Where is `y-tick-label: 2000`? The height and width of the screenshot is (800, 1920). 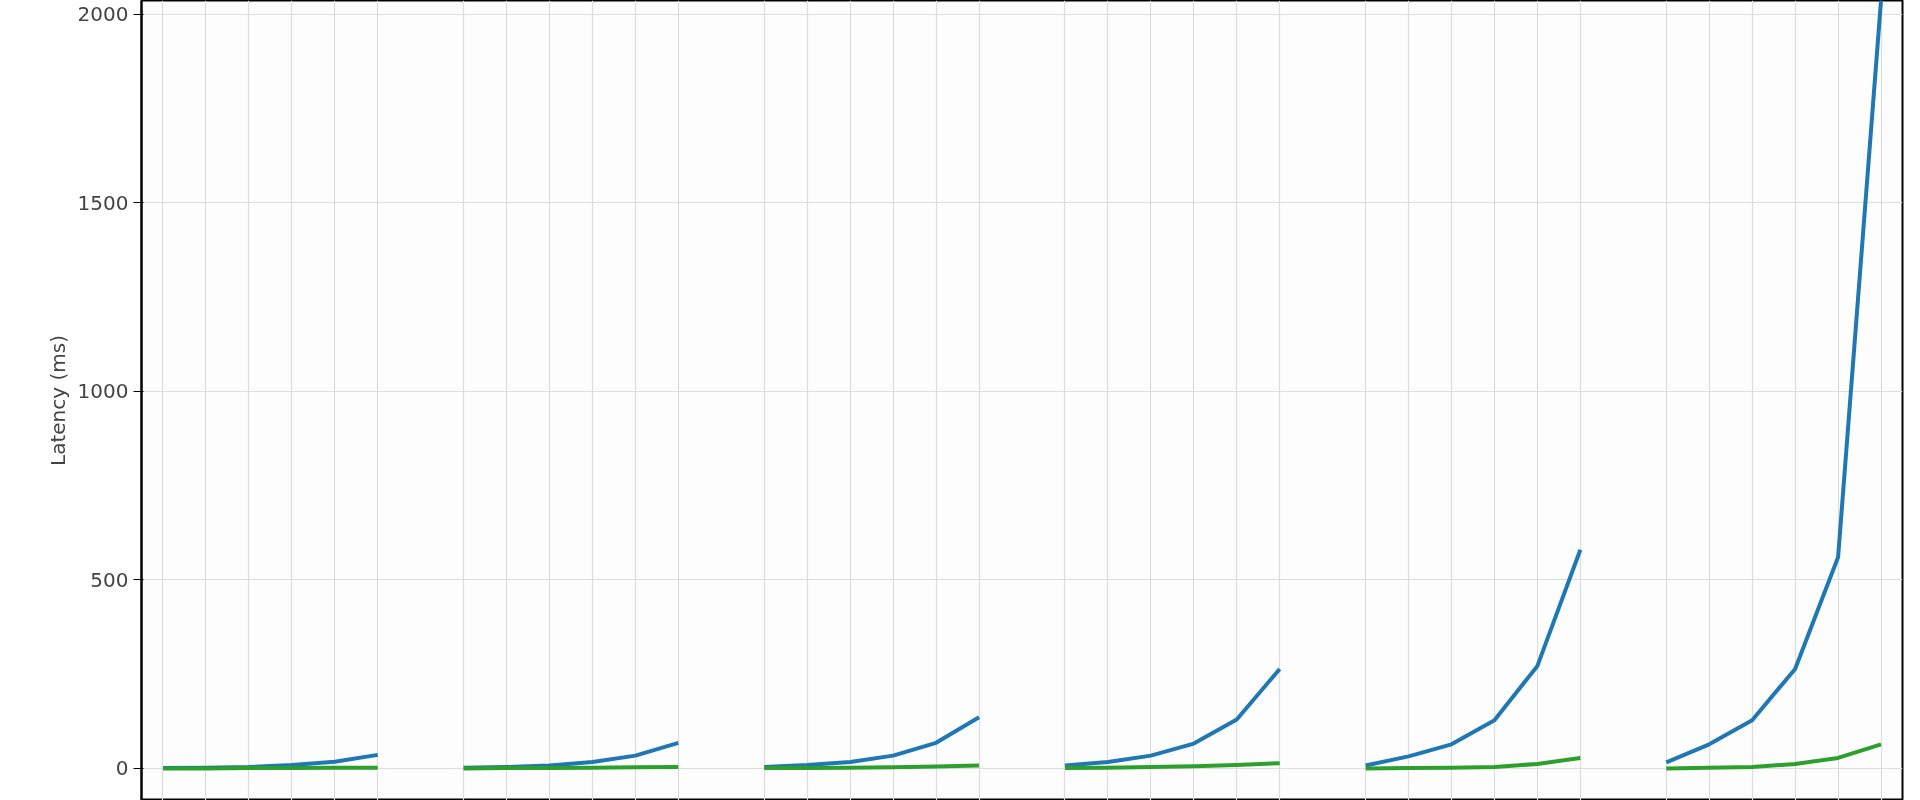 y-tick-label: 2000 is located at coordinates (103, 14).